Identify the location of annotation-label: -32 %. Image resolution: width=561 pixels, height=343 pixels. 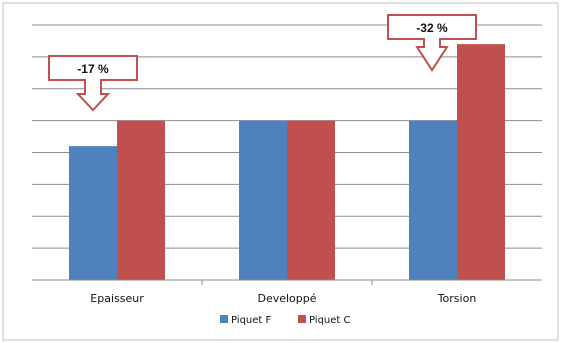
(432, 28).